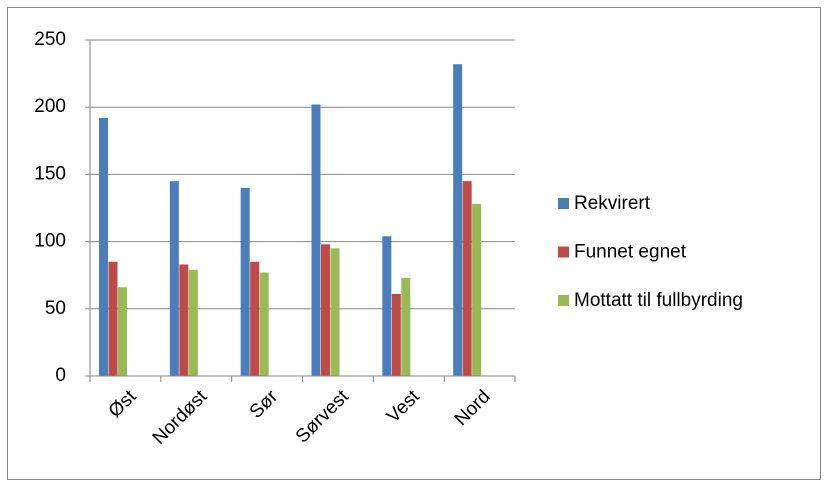  What do you see at coordinates (630, 252) in the screenshot?
I see `legend-label: Funnet egnet` at bounding box center [630, 252].